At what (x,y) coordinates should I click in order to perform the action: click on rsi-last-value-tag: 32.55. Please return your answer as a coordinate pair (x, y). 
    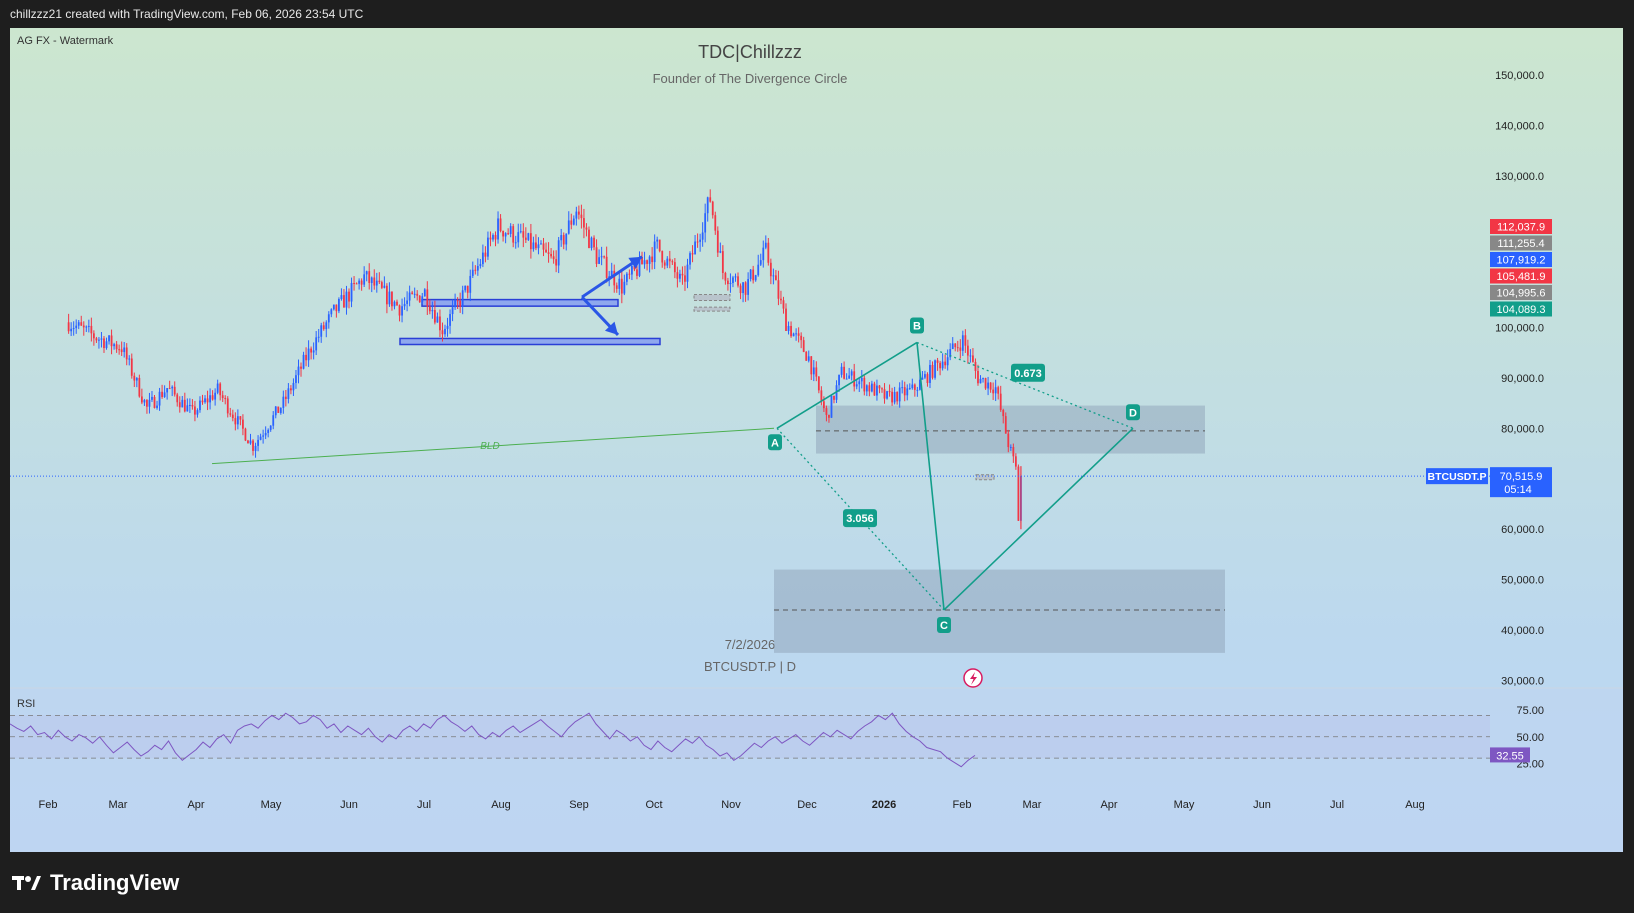
    Looking at the image, I should click on (1510, 755).